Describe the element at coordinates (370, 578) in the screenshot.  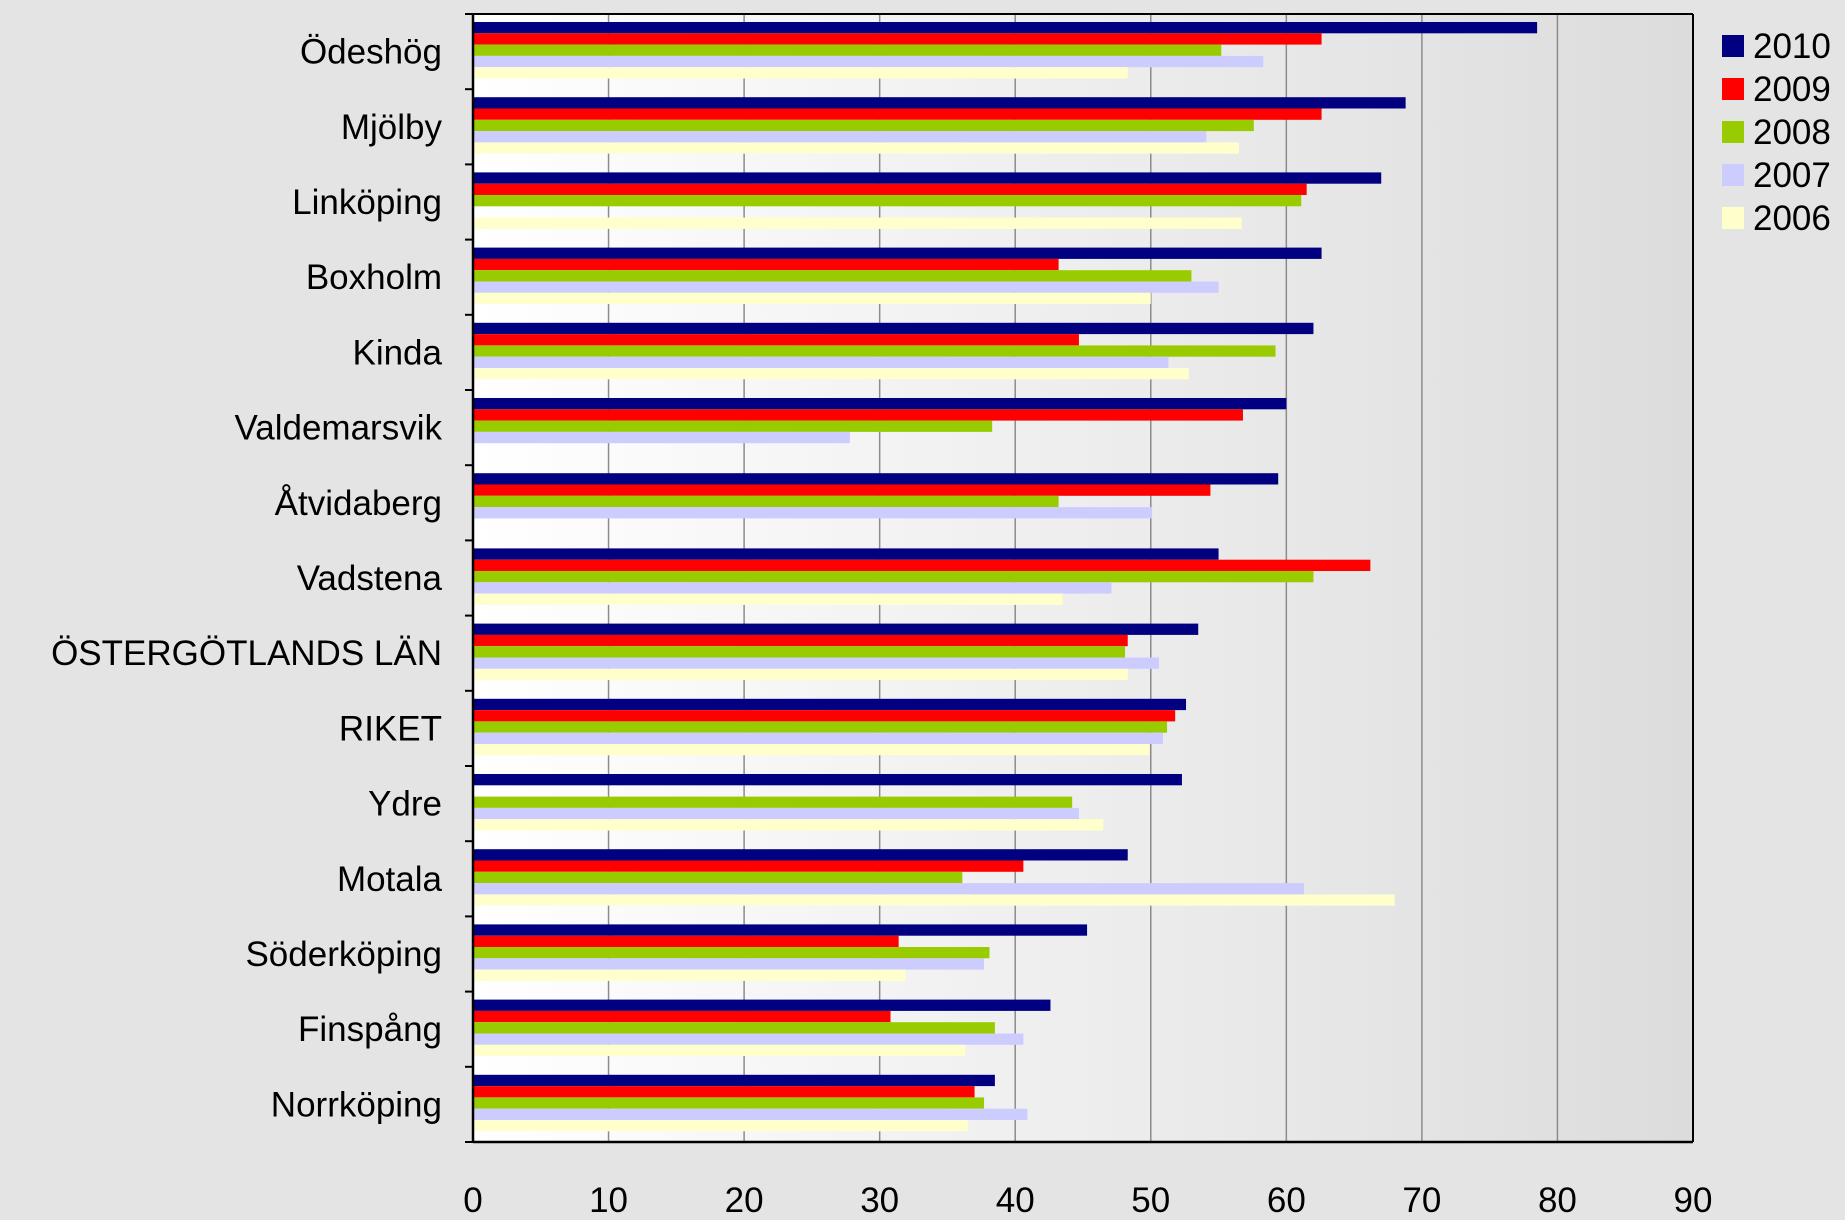
I see `category-label: Vadstena` at that location.